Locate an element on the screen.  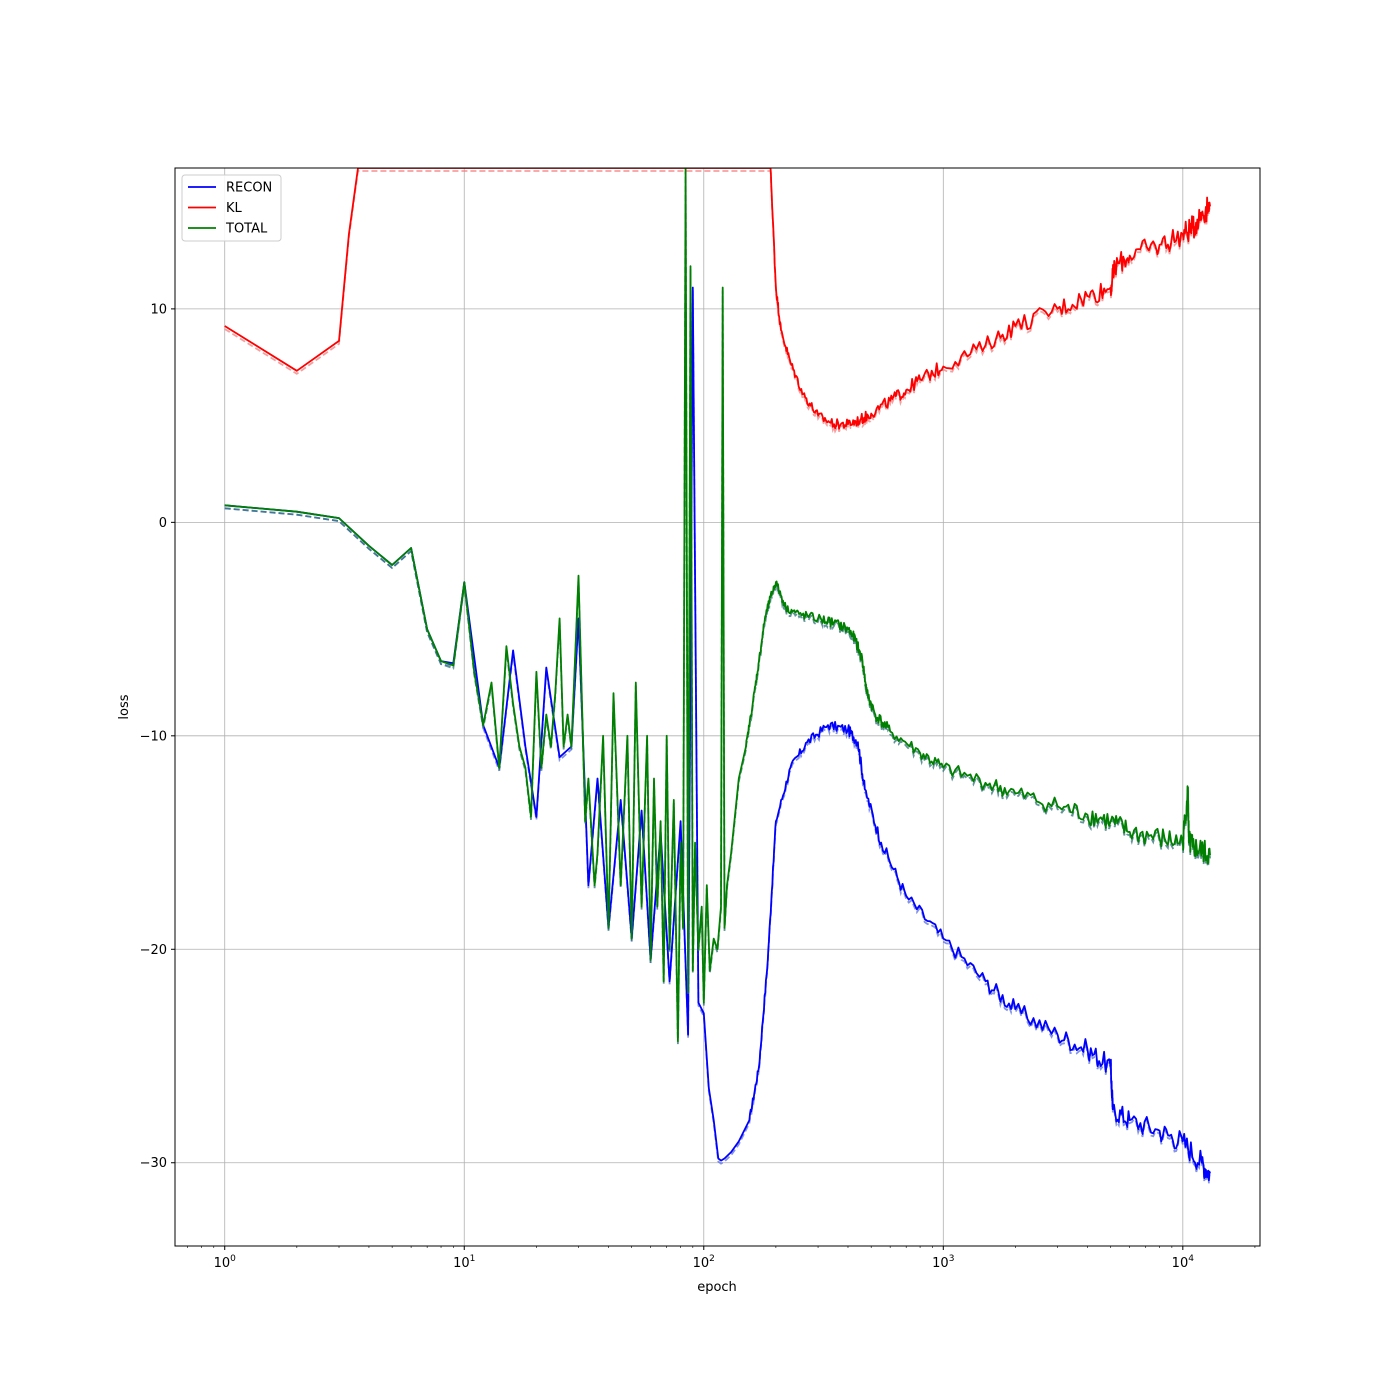
series-kl-line is located at coordinates (717, 299).